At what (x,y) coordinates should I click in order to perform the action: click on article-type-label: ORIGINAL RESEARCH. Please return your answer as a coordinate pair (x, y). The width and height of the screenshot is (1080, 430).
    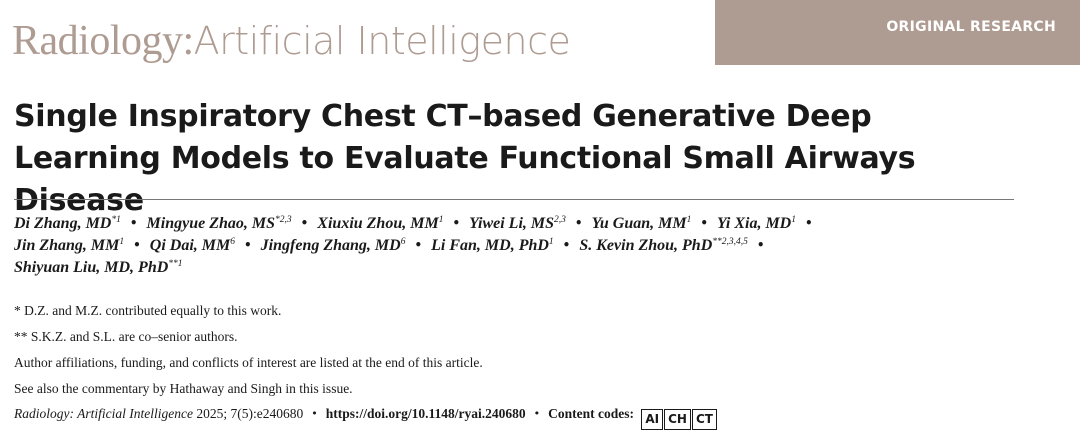
    Looking at the image, I should click on (971, 27).